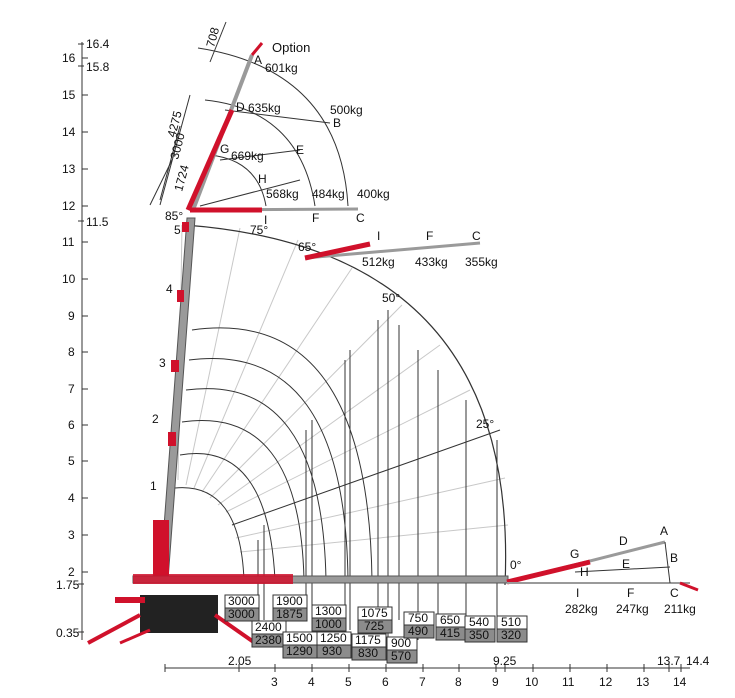 This screenshot has height=698, width=735. What do you see at coordinates (69, 206) in the screenshot?
I see `y-tick-12: 12` at bounding box center [69, 206].